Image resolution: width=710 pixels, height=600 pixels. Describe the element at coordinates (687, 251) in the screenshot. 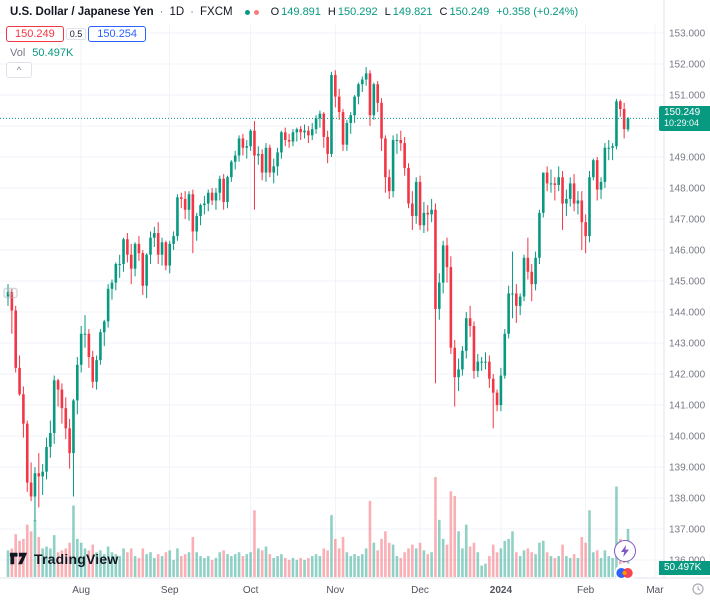

I see `price-axis-label: 146.000` at that location.